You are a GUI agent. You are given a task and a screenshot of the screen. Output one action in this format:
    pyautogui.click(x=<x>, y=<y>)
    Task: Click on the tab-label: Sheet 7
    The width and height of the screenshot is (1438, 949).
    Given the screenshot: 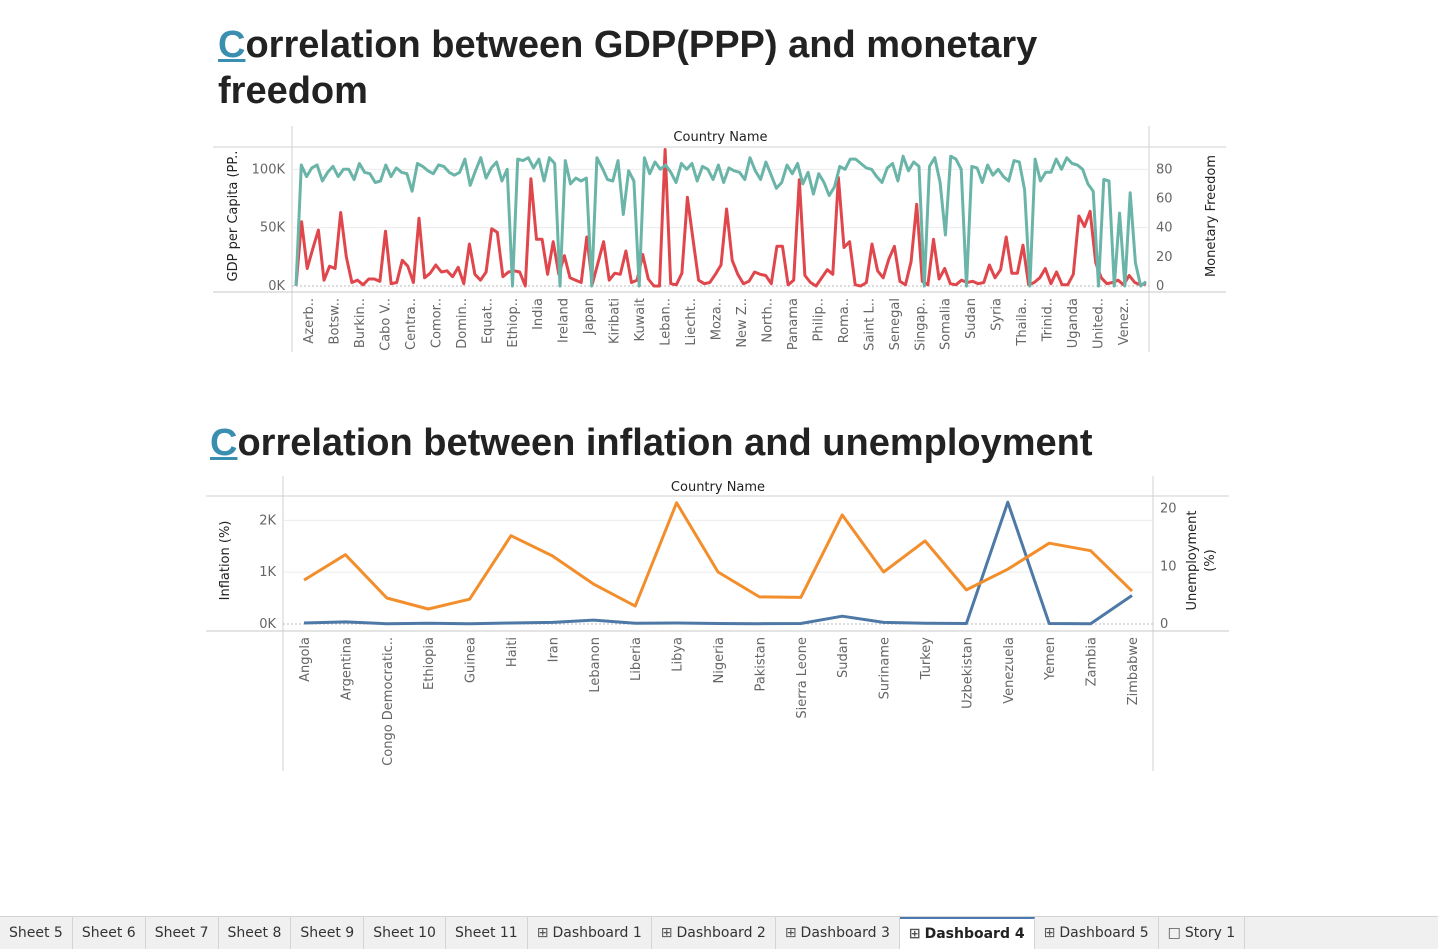 What is the action you would take?
    pyautogui.click(x=181, y=933)
    